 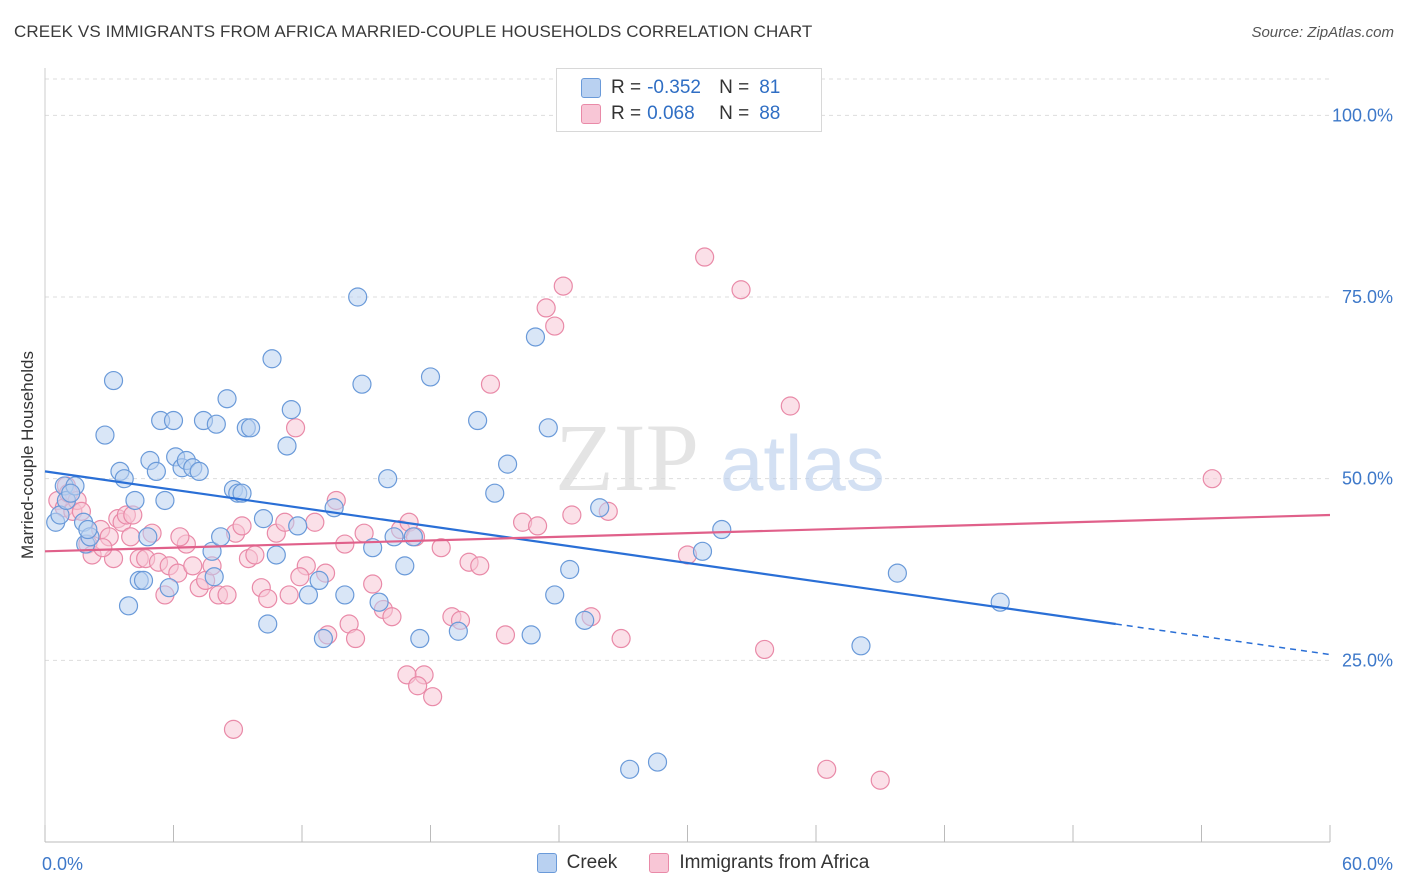 I want to click on y-axis-label: Married-couple Households, so click(x=27, y=455).